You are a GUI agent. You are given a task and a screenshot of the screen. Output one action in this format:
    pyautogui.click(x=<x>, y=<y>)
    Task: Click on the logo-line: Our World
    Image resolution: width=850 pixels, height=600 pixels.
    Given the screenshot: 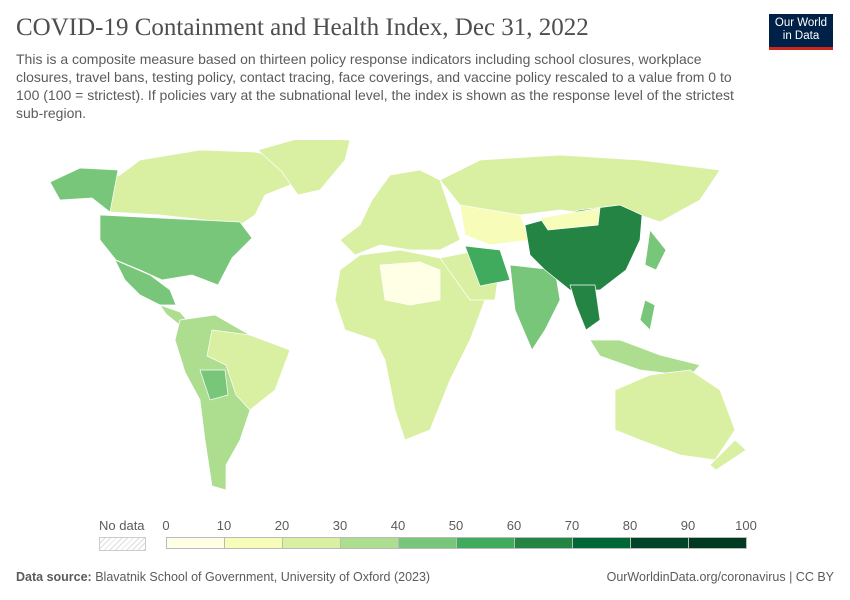 What is the action you would take?
    pyautogui.click(x=801, y=23)
    